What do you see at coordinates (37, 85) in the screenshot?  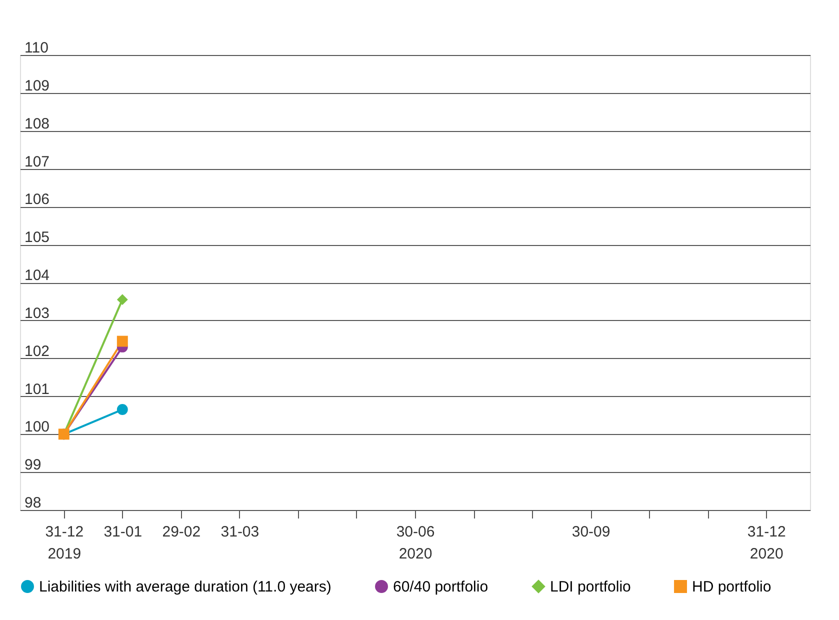 I see `y-tick-label: 109` at bounding box center [37, 85].